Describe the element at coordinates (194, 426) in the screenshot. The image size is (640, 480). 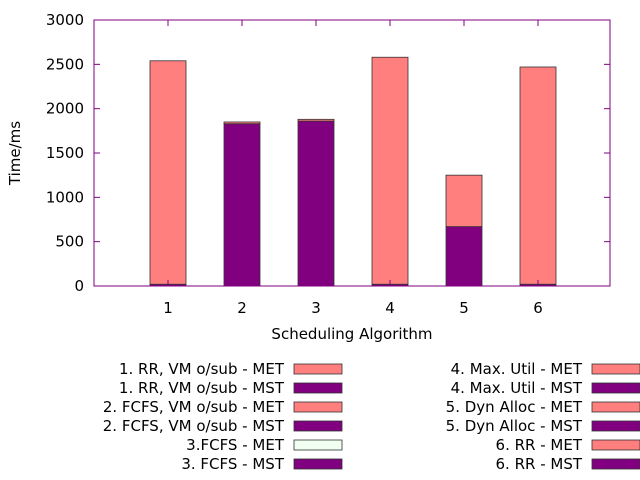
I see `legend-label: 2. FCFS, VM o/sub - MST` at that location.